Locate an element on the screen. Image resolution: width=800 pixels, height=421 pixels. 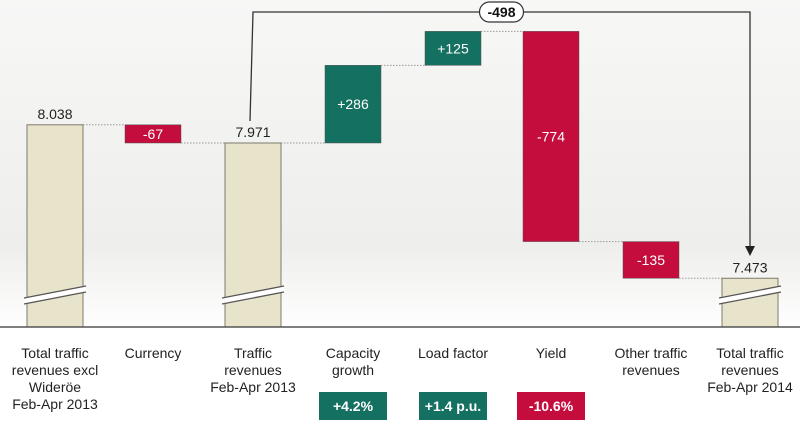
value-label: 8.038 is located at coordinates (54, 114).